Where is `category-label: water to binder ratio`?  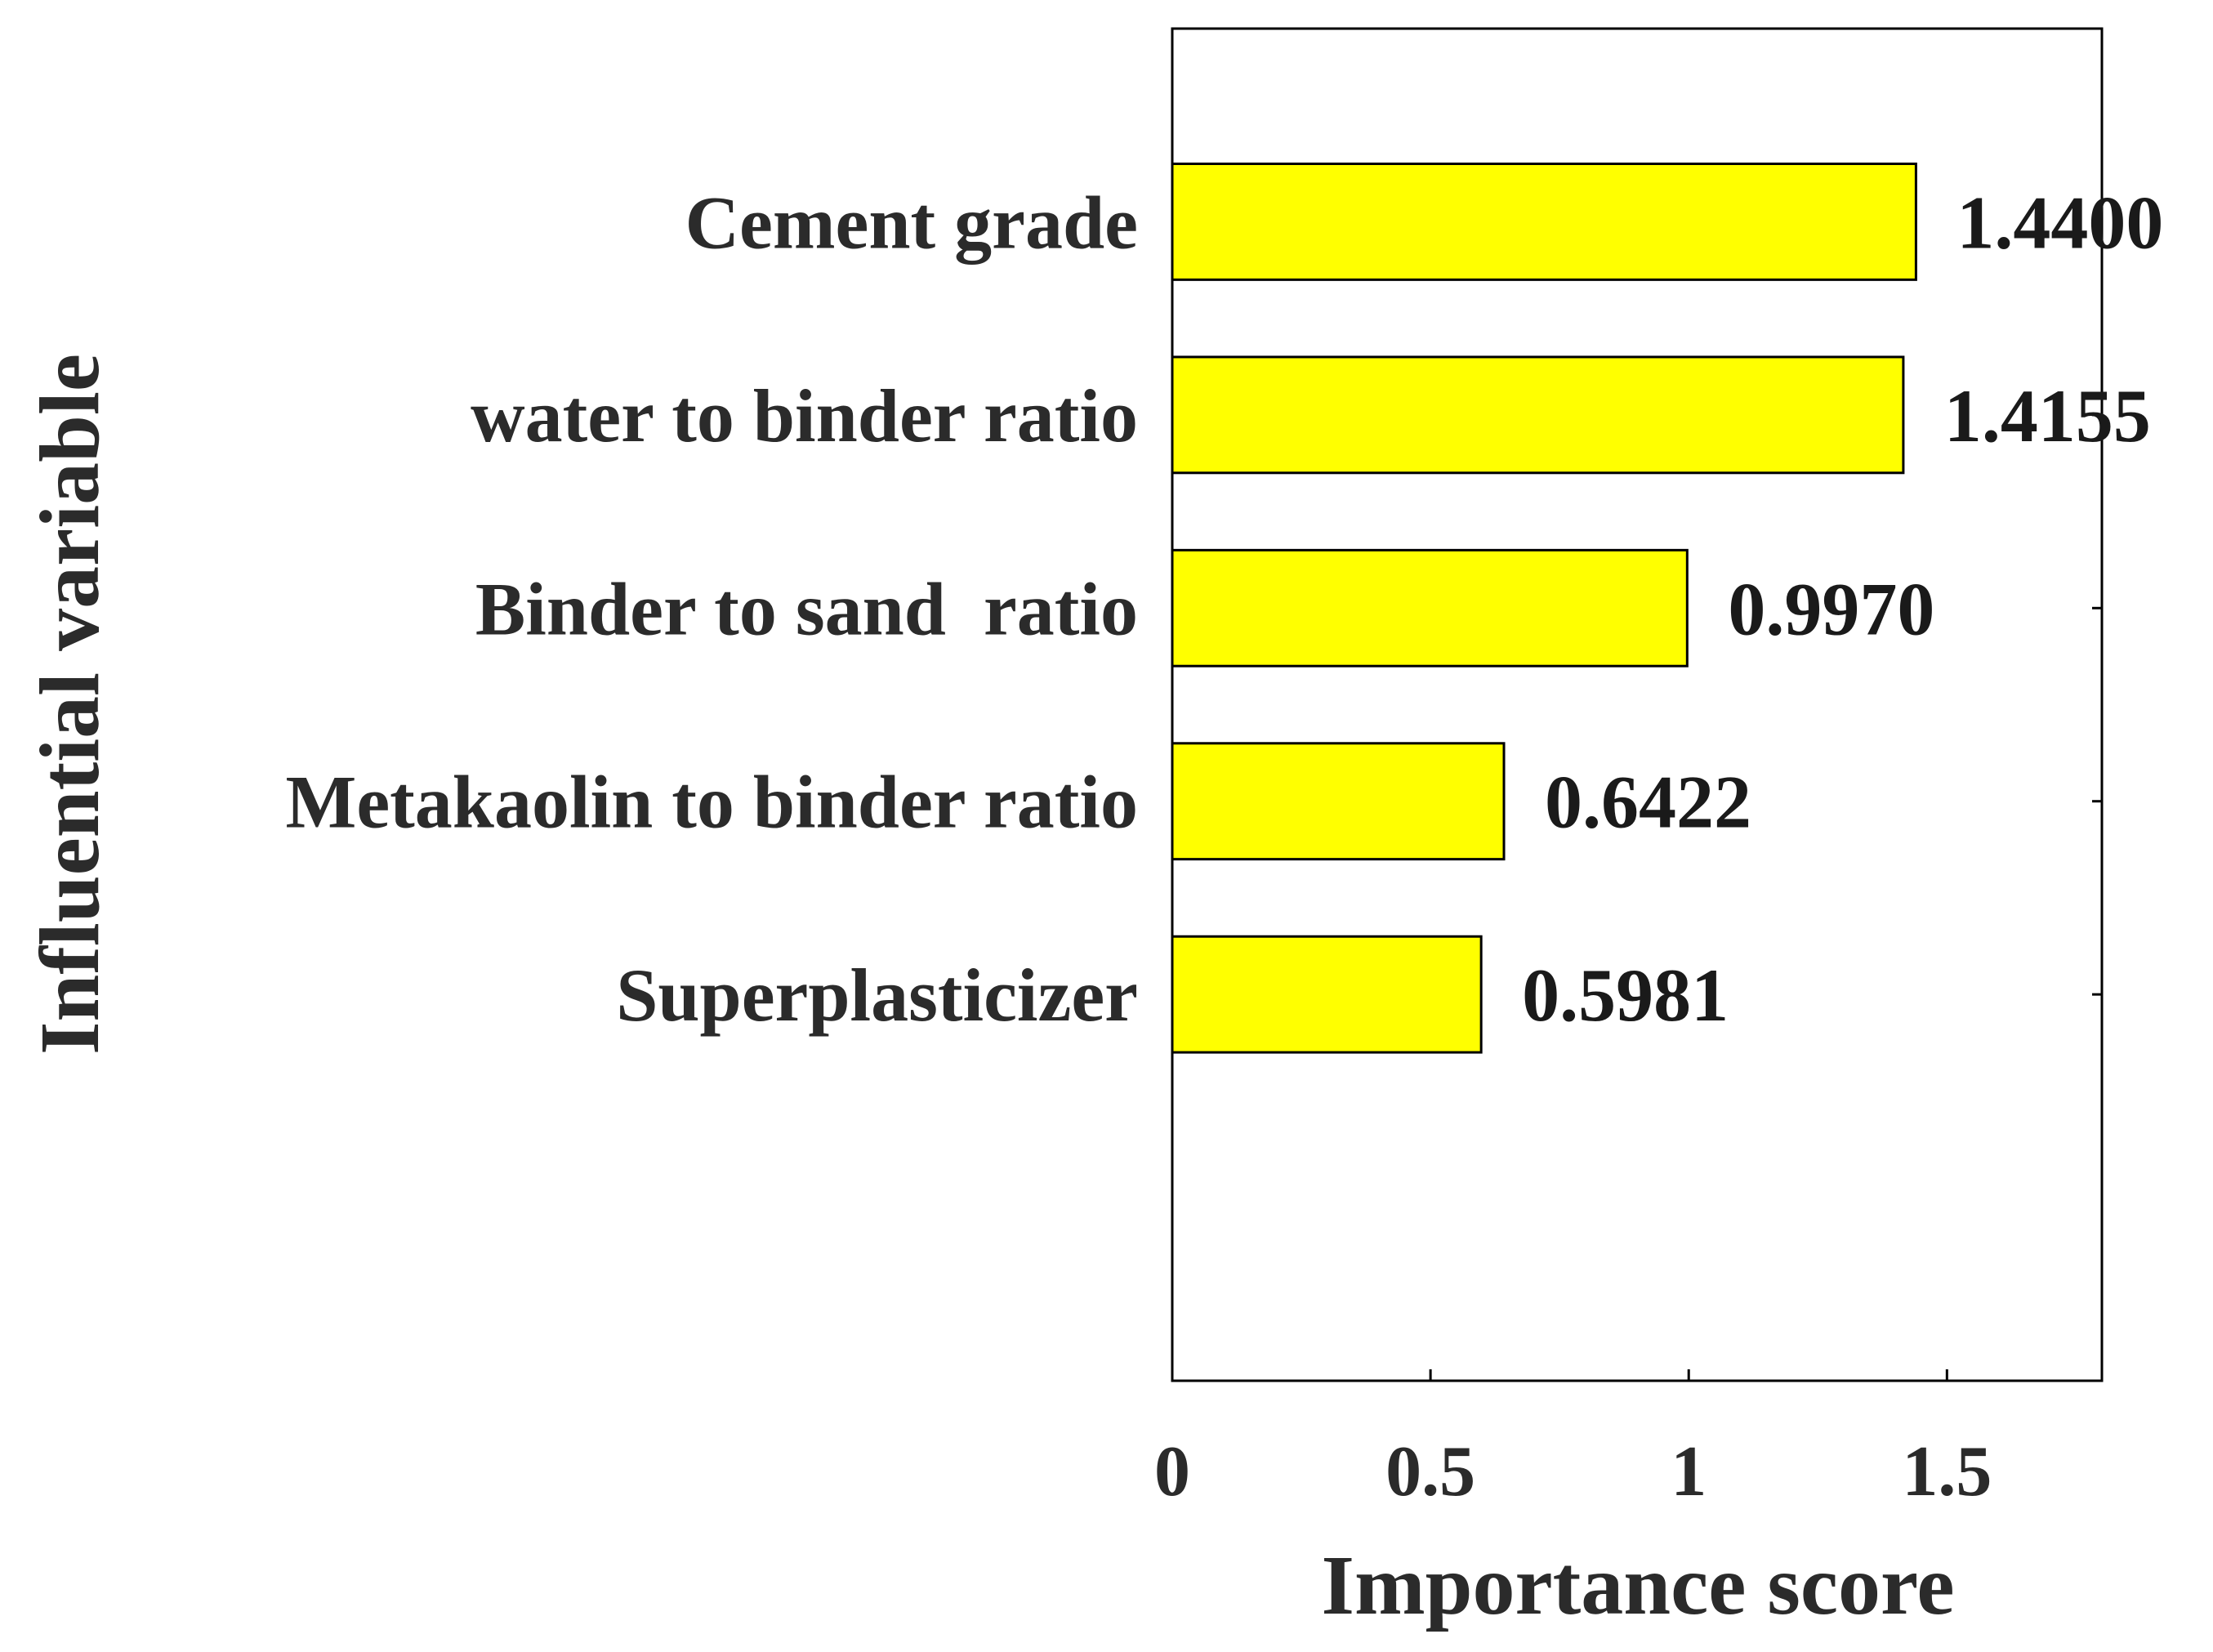
category-label: water to binder ratio is located at coordinates (804, 416).